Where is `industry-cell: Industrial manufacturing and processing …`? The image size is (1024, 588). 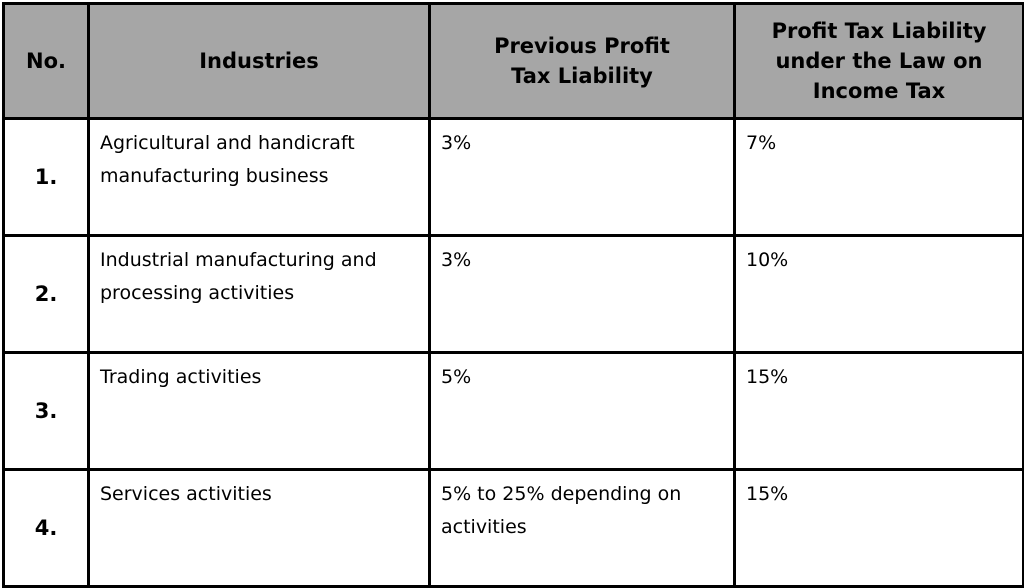 industry-cell: Industrial manufacturing and processing … is located at coordinates (259, 294).